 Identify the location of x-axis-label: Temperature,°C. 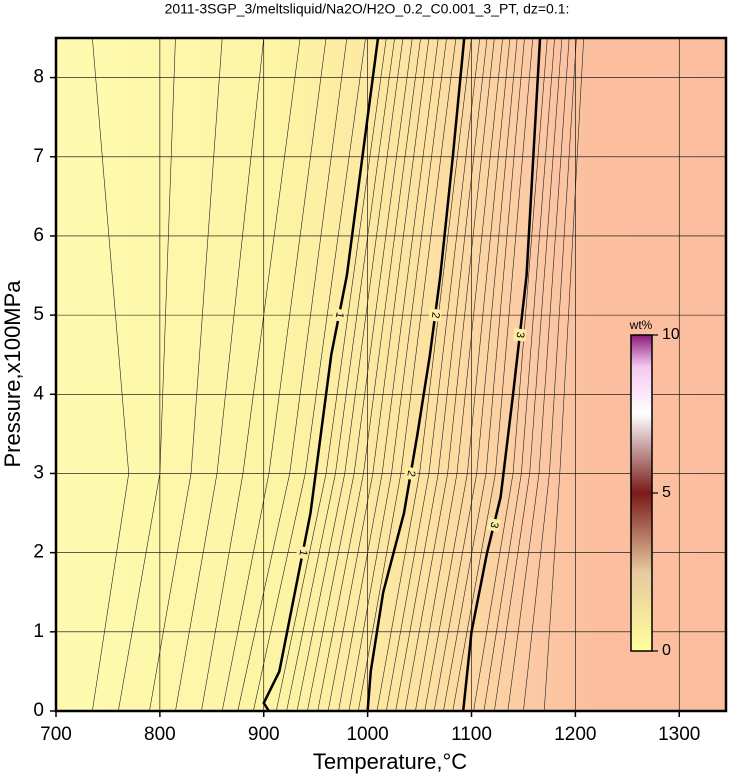
(390, 761).